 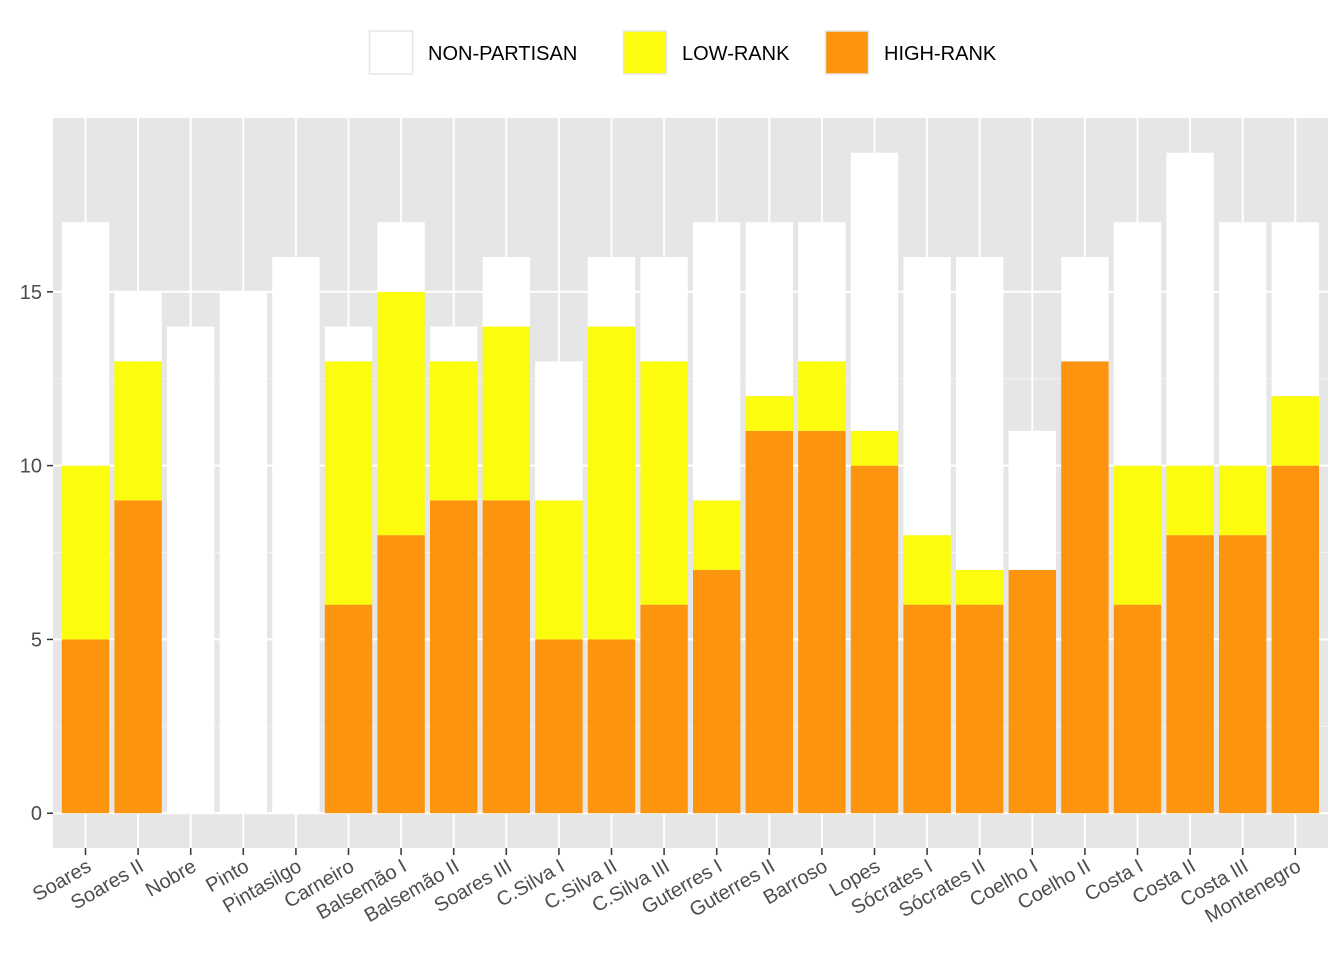 I want to click on x-tick-label: Nobre, so click(x=171, y=878).